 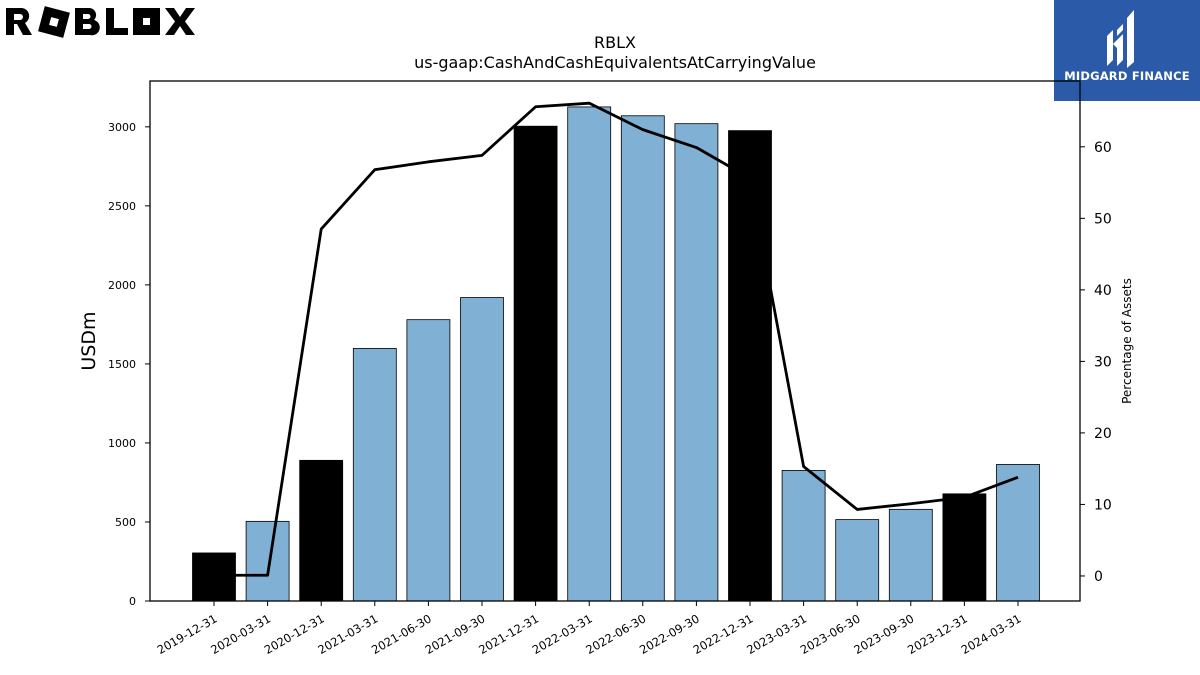 I want to click on y-tick-label: 1500, so click(x=122, y=364).